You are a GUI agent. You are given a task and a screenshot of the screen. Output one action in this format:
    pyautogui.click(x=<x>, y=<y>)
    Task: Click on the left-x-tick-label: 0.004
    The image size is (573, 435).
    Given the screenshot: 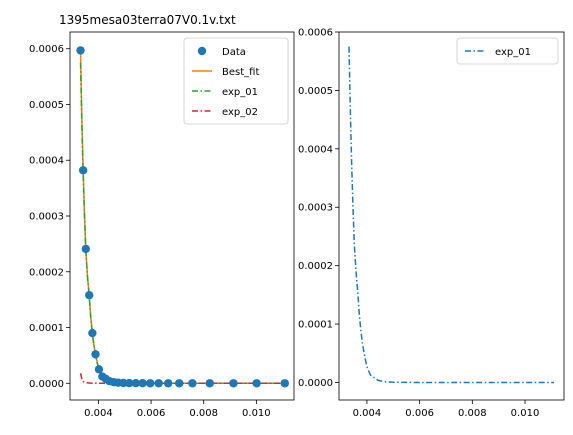 What is the action you would take?
    pyautogui.click(x=98, y=413)
    